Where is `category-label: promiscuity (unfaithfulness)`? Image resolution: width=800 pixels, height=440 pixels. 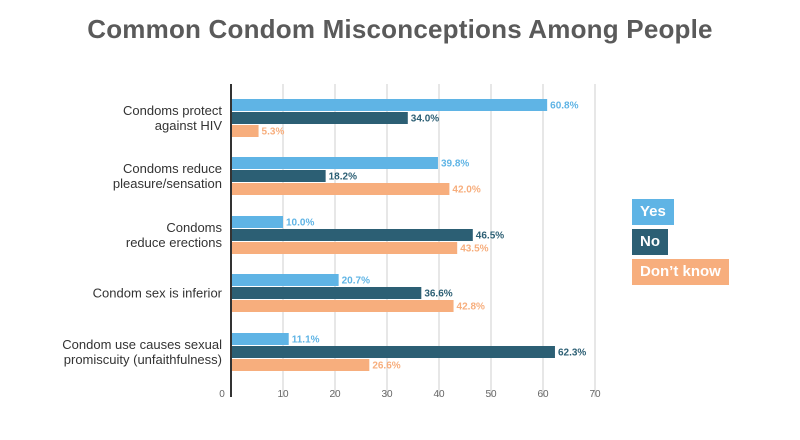
category-label: promiscuity (unfaithfulness) is located at coordinates (143, 359).